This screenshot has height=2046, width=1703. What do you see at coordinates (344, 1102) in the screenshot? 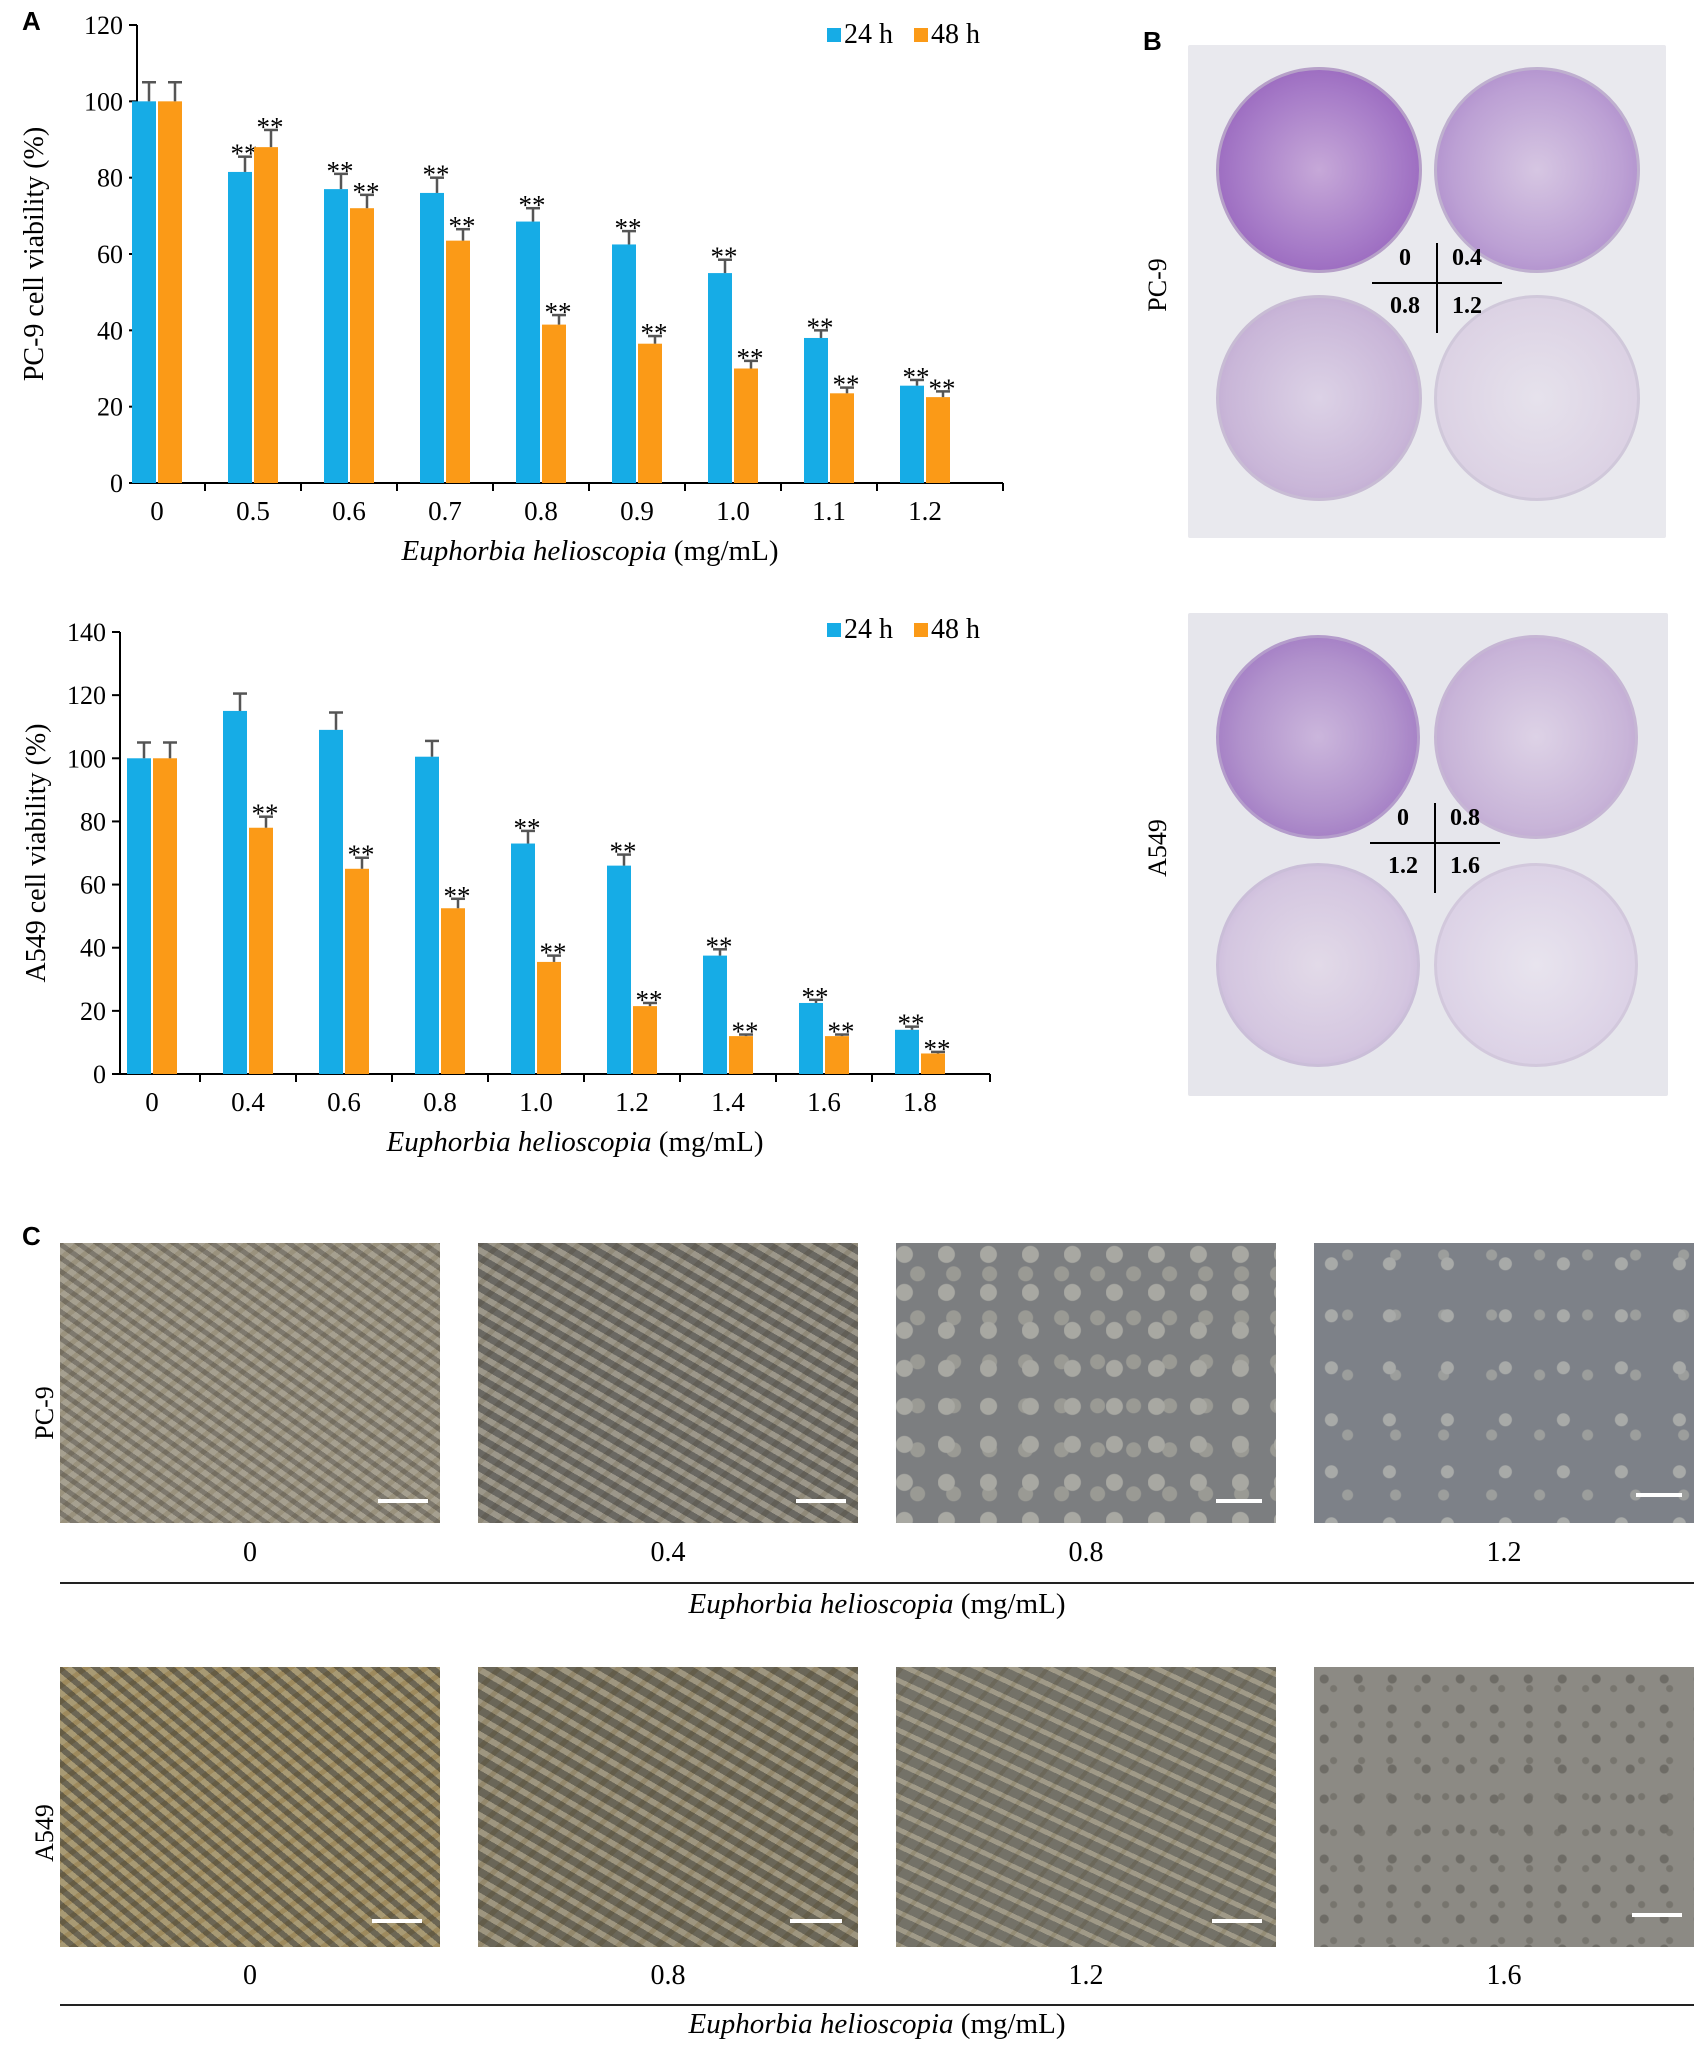
I see `x-tick-label: 0.6` at bounding box center [344, 1102].